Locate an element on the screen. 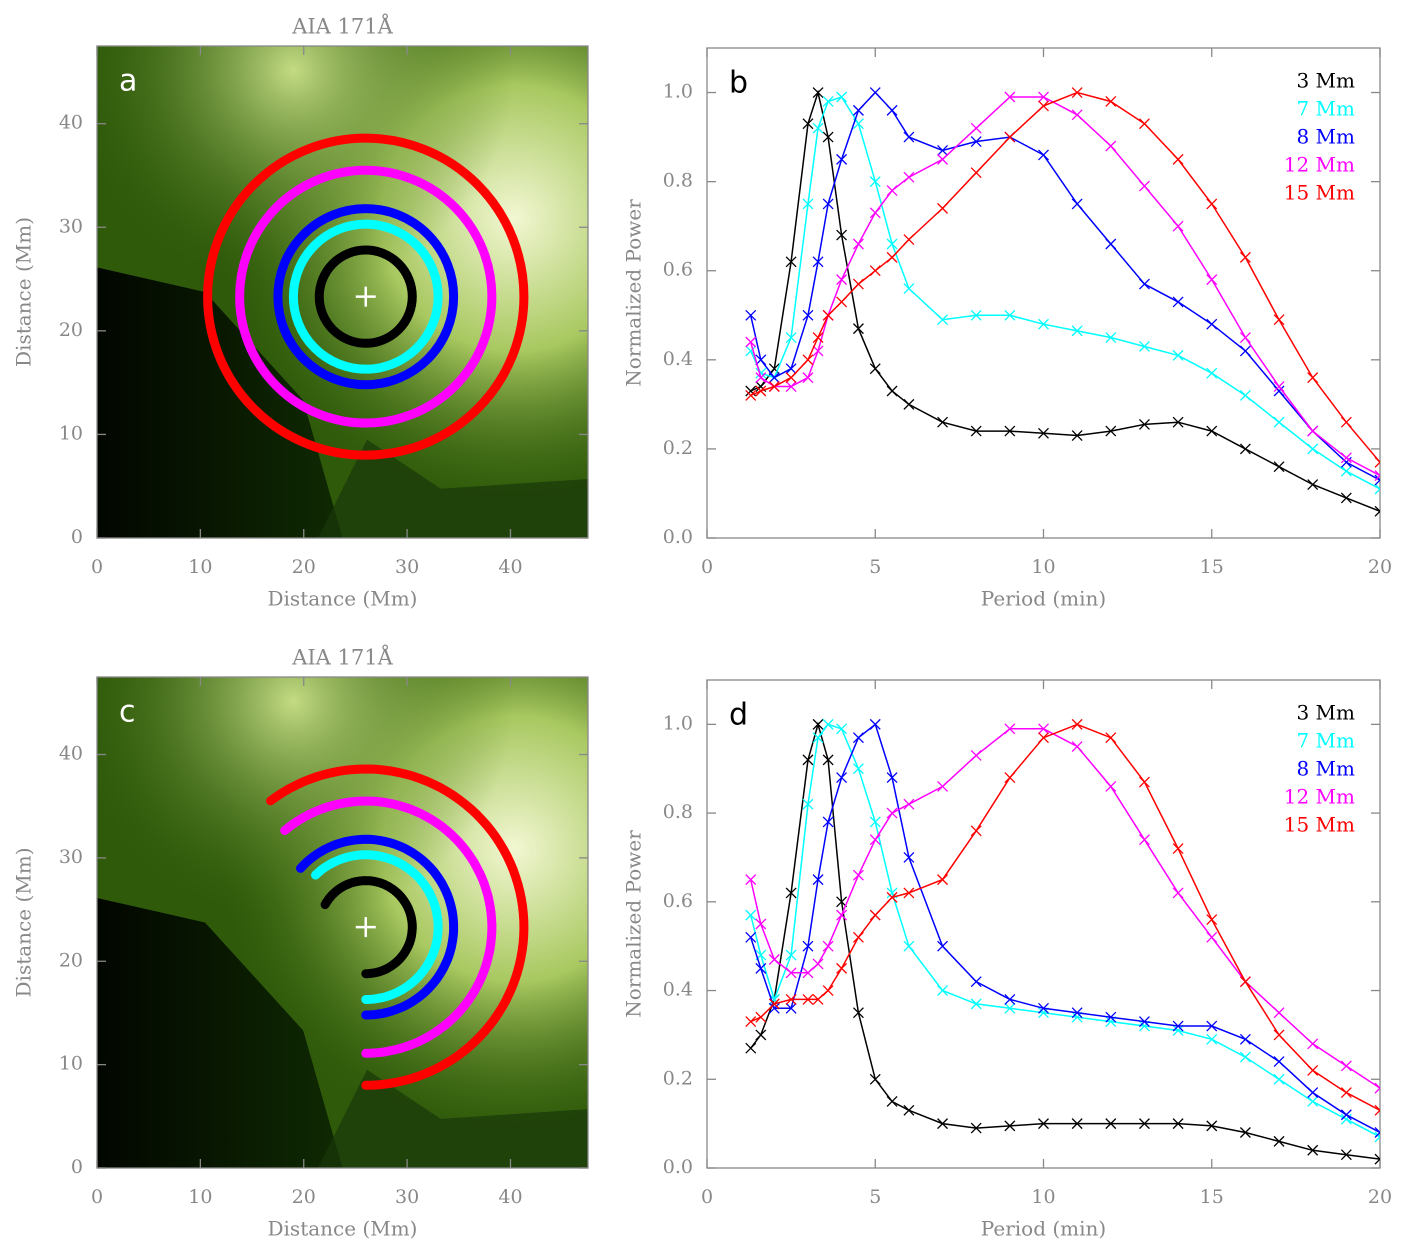  x-tick-label: 30 is located at coordinates (407, 1197).